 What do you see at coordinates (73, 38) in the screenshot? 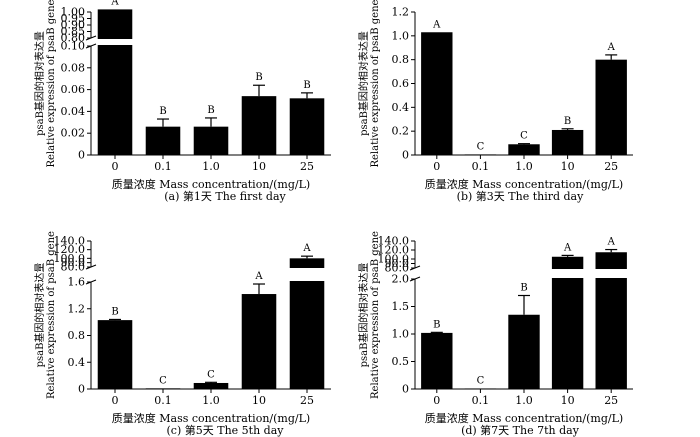
I see `y-upper-tick-label: 0.80` at bounding box center [73, 38].